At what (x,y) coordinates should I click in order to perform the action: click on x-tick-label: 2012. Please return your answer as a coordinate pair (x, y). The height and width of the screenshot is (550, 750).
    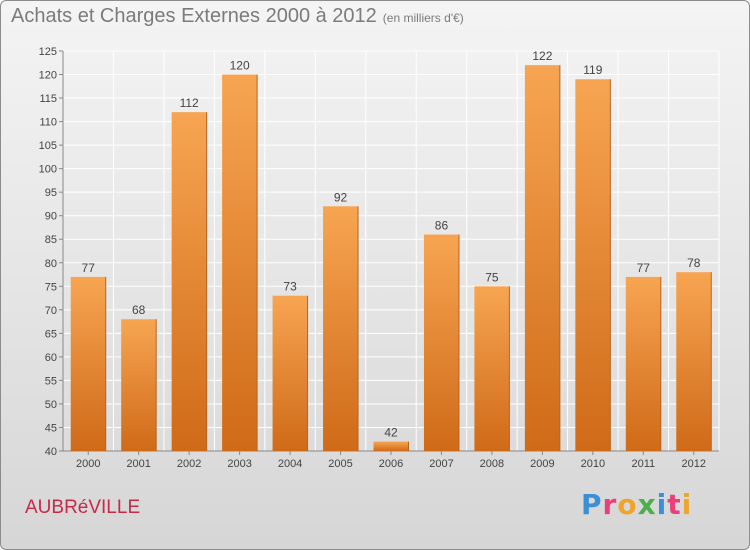
    Looking at the image, I should click on (694, 464).